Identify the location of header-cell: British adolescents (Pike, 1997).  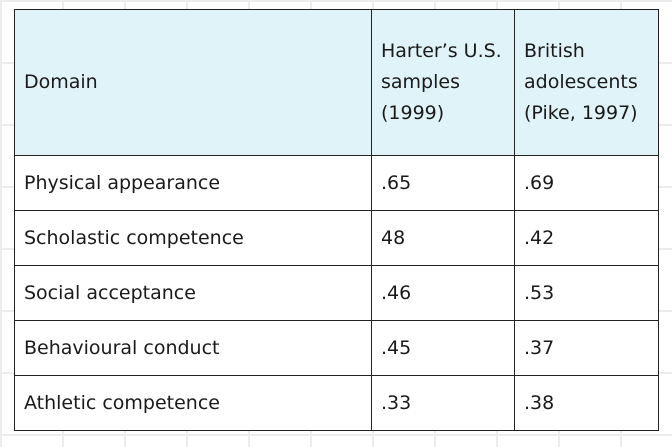
(586, 82).